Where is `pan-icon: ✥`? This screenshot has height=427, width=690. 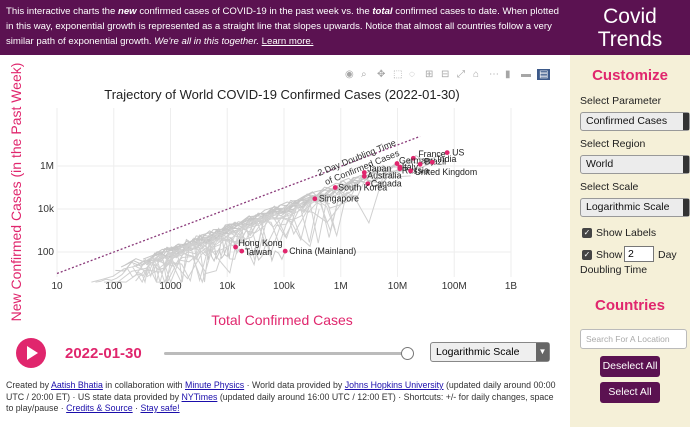 pan-icon: ✥ is located at coordinates (381, 74).